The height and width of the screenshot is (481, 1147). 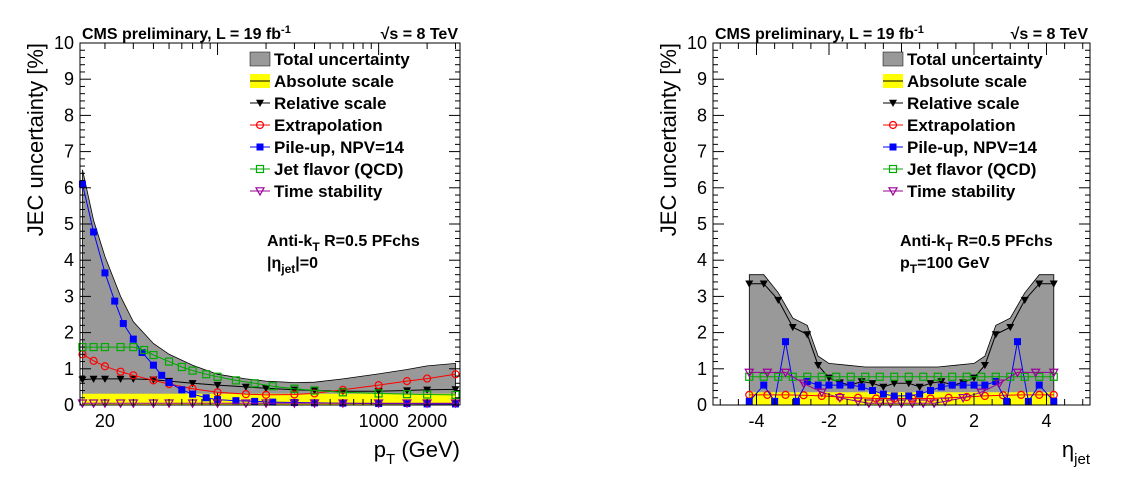 I want to click on x-tick-label: 0, so click(x=901, y=421).